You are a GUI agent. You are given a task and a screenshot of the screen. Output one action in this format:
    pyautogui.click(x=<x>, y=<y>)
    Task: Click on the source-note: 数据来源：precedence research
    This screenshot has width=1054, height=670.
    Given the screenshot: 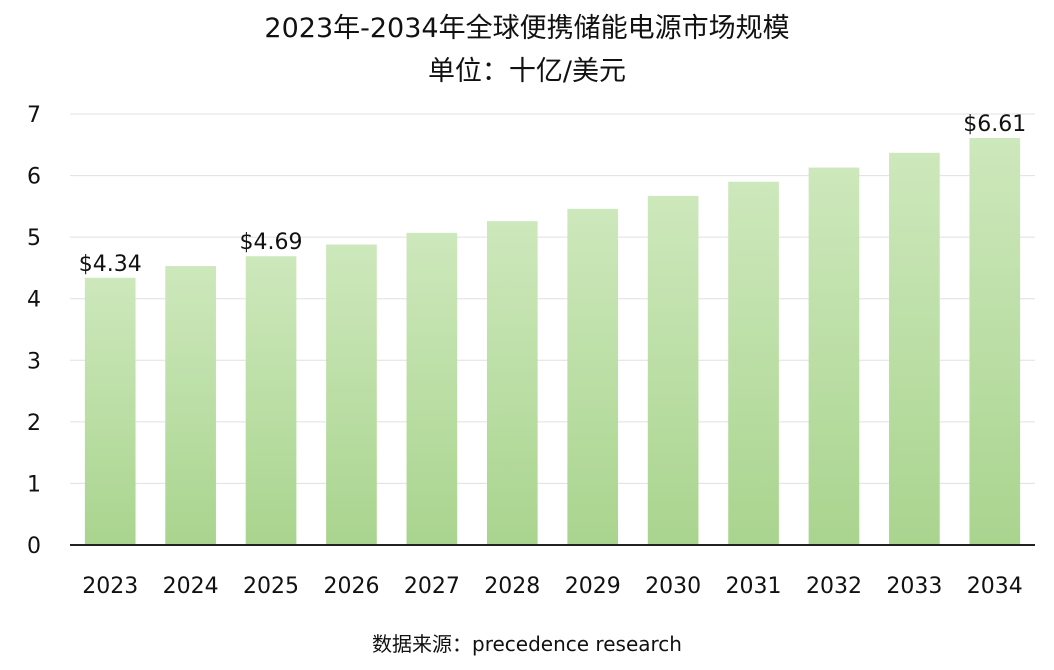 What is the action you would take?
    pyautogui.click(x=527, y=644)
    